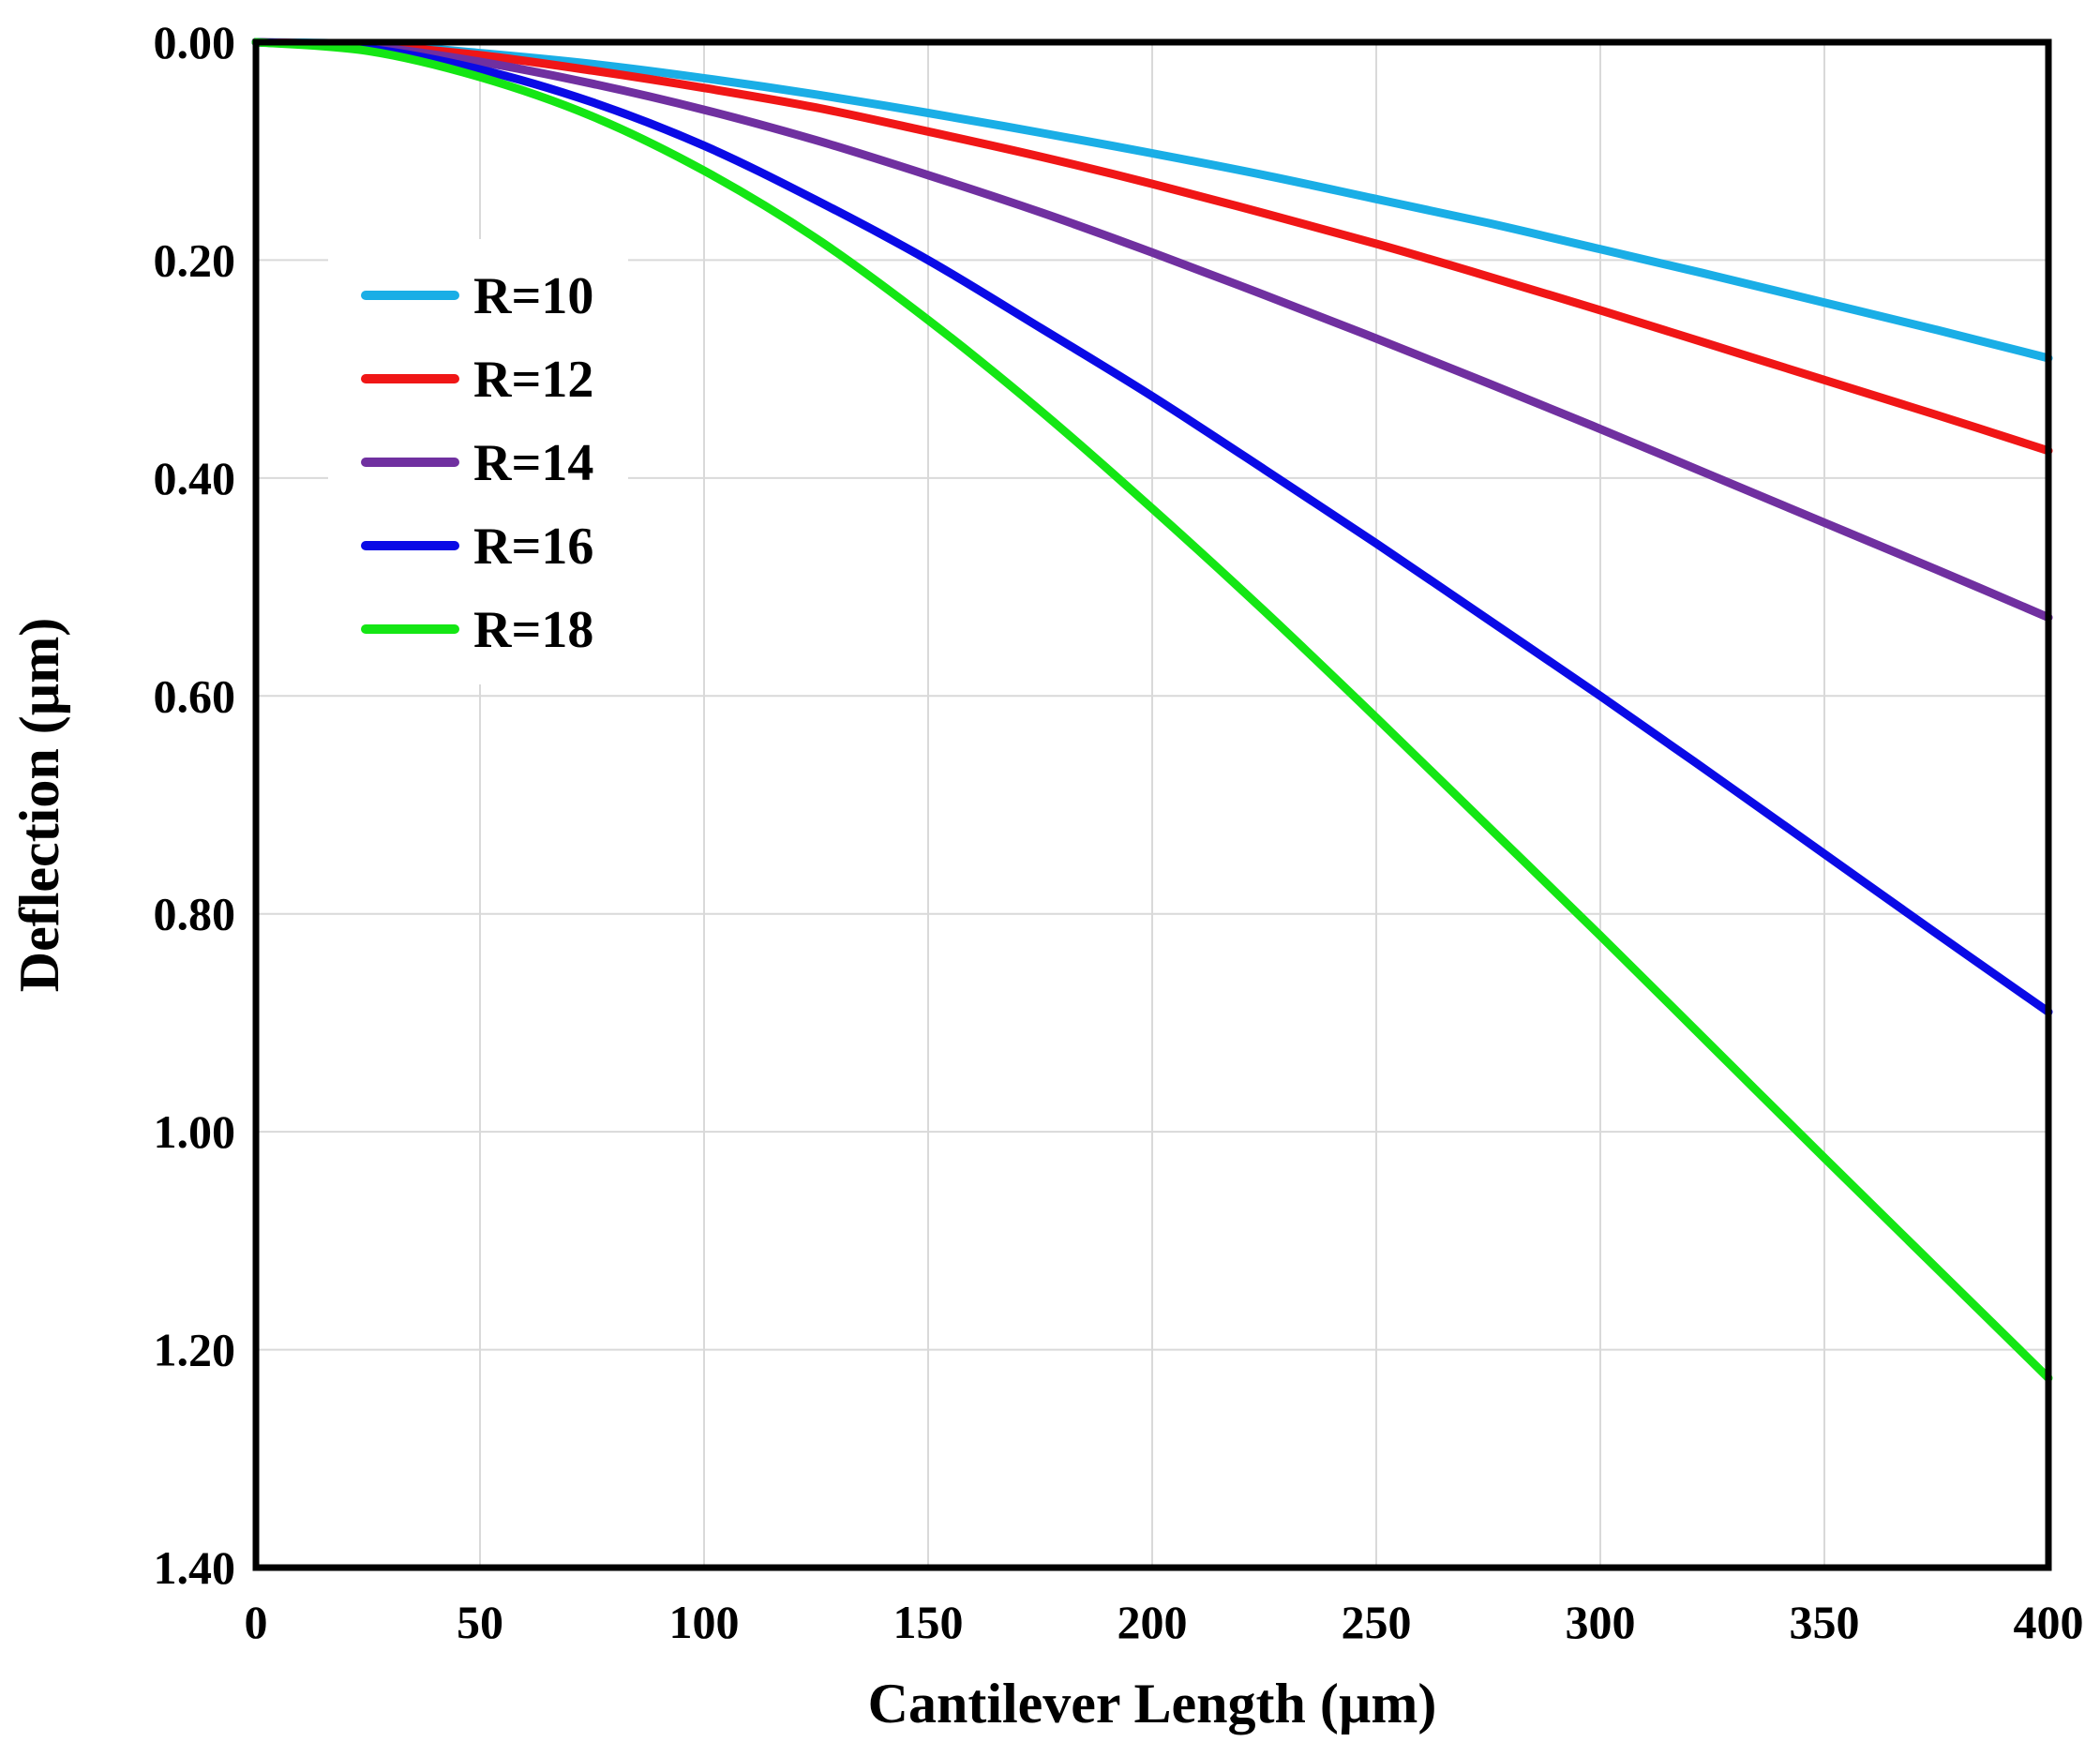 Image resolution: width=2100 pixels, height=1757 pixels. Describe the element at coordinates (480, 1622) in the screenshot. I see `x-tick-label: 50` at that location.